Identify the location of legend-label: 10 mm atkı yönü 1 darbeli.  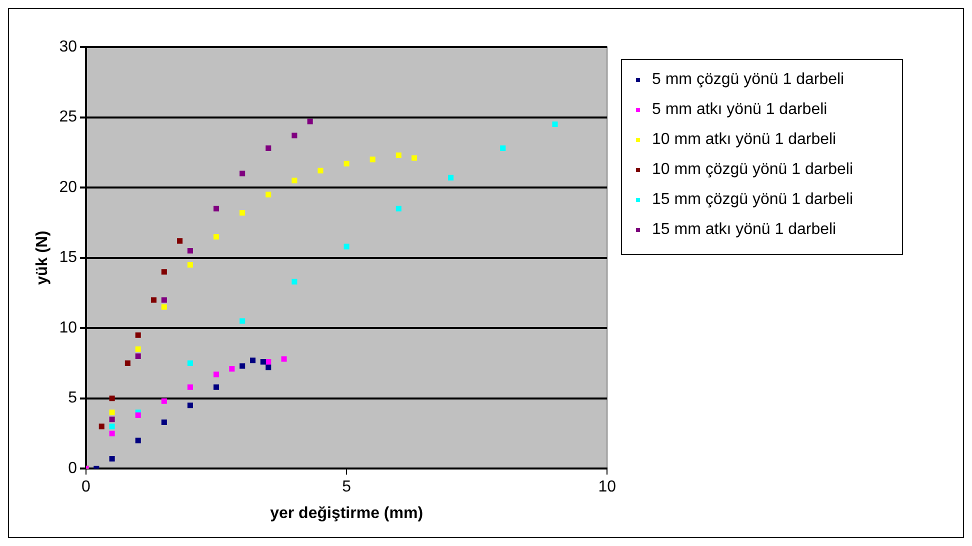
(744, 140).